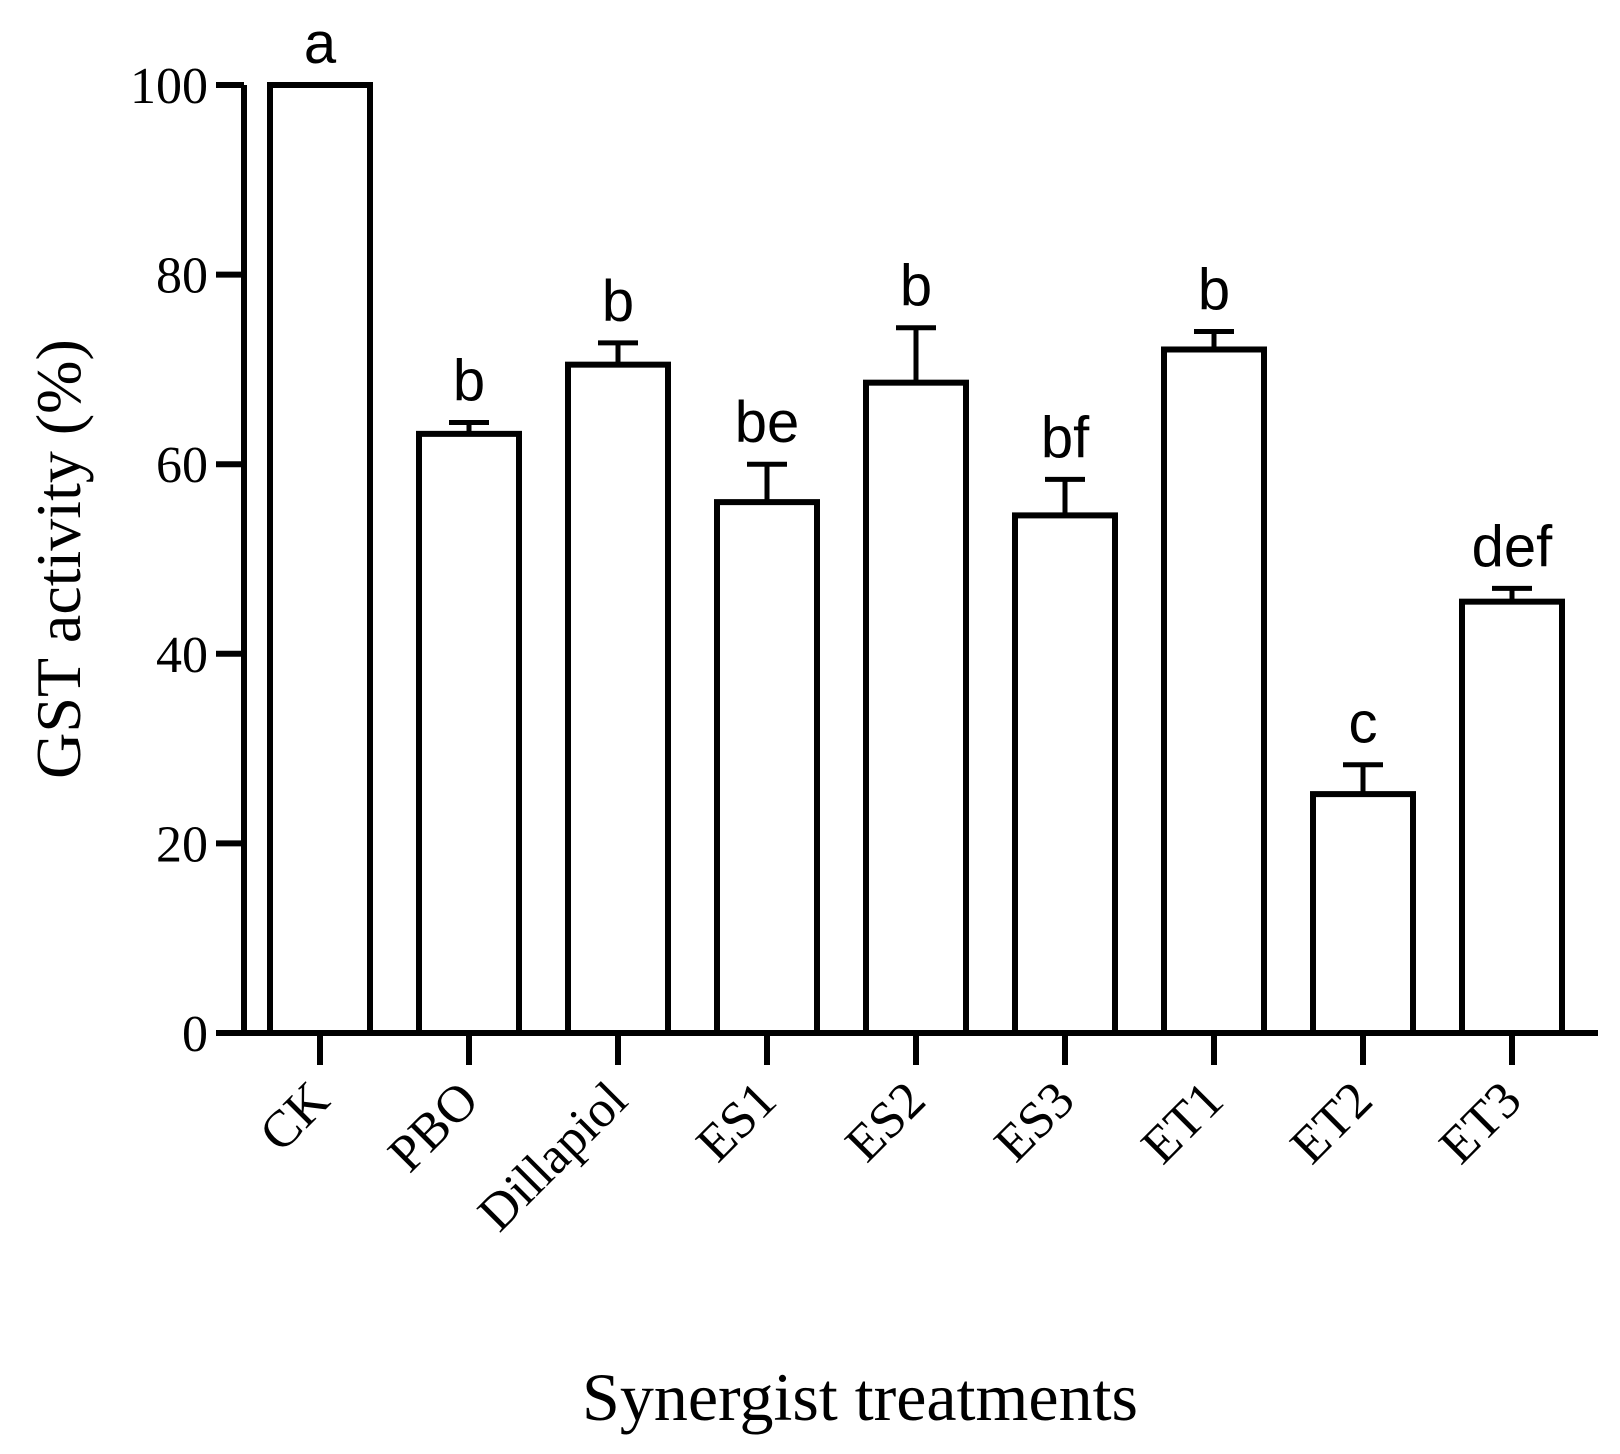 The image size is (1620, 1454). I want to click on y-tick-label: 0, so click(195, 1034).